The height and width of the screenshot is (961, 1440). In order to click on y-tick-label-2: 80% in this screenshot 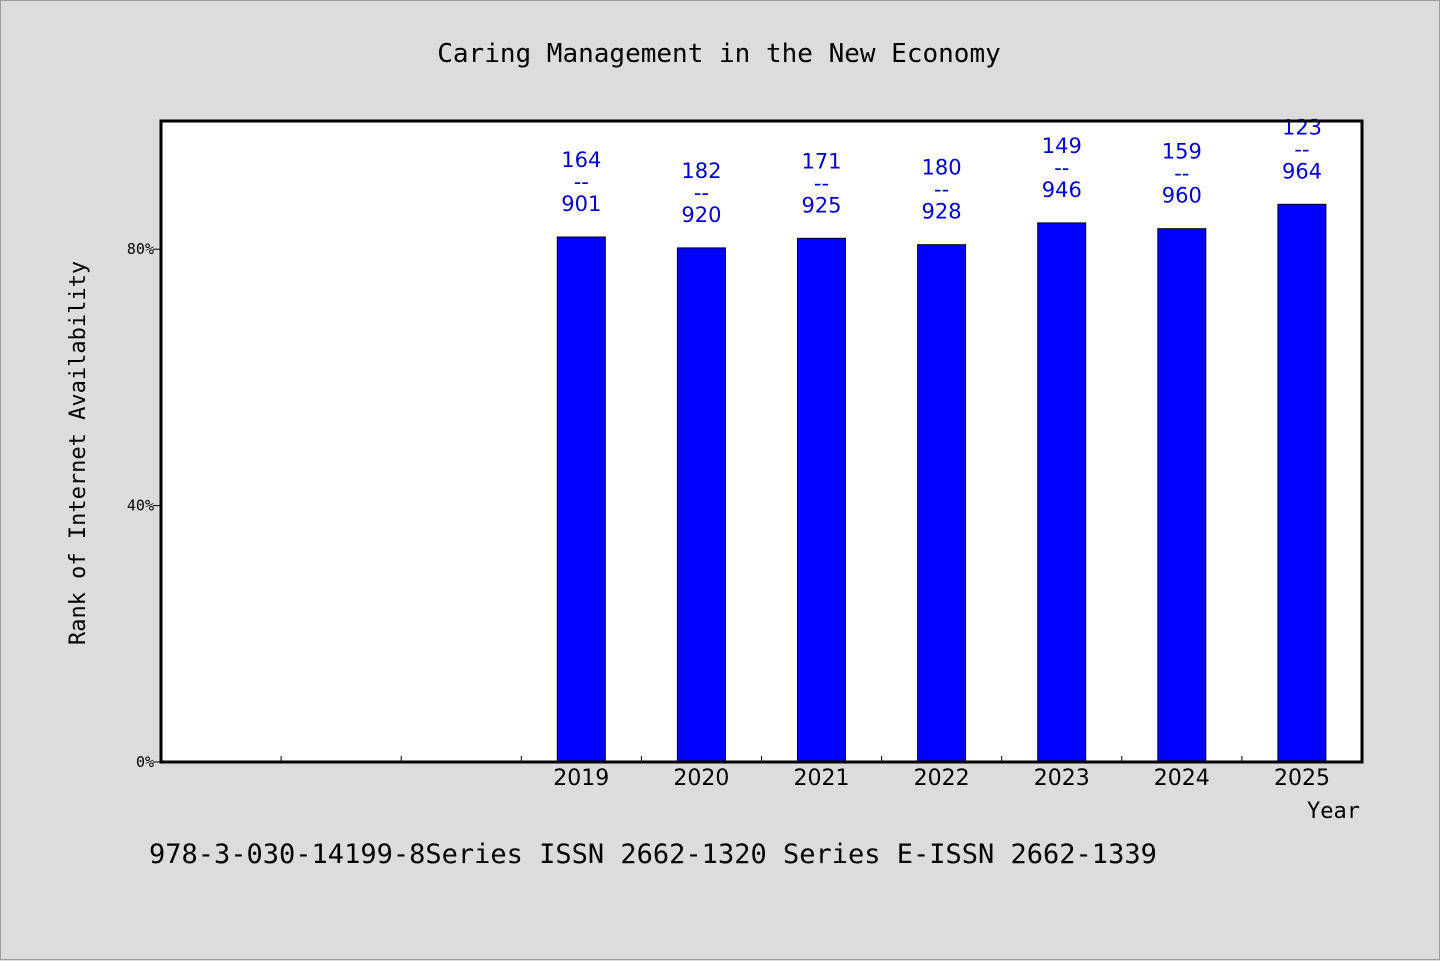, I will do `click(140, 249)`.